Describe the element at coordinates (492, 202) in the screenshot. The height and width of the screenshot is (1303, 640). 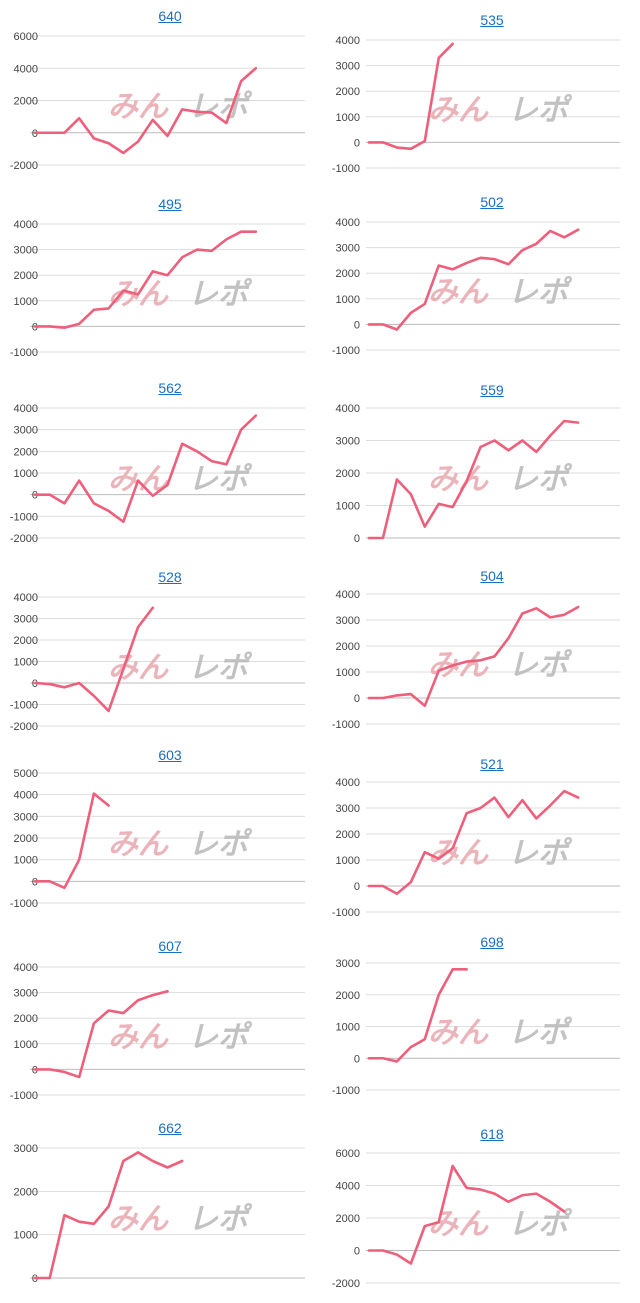
I see `chart-title-link: 502` at that location.